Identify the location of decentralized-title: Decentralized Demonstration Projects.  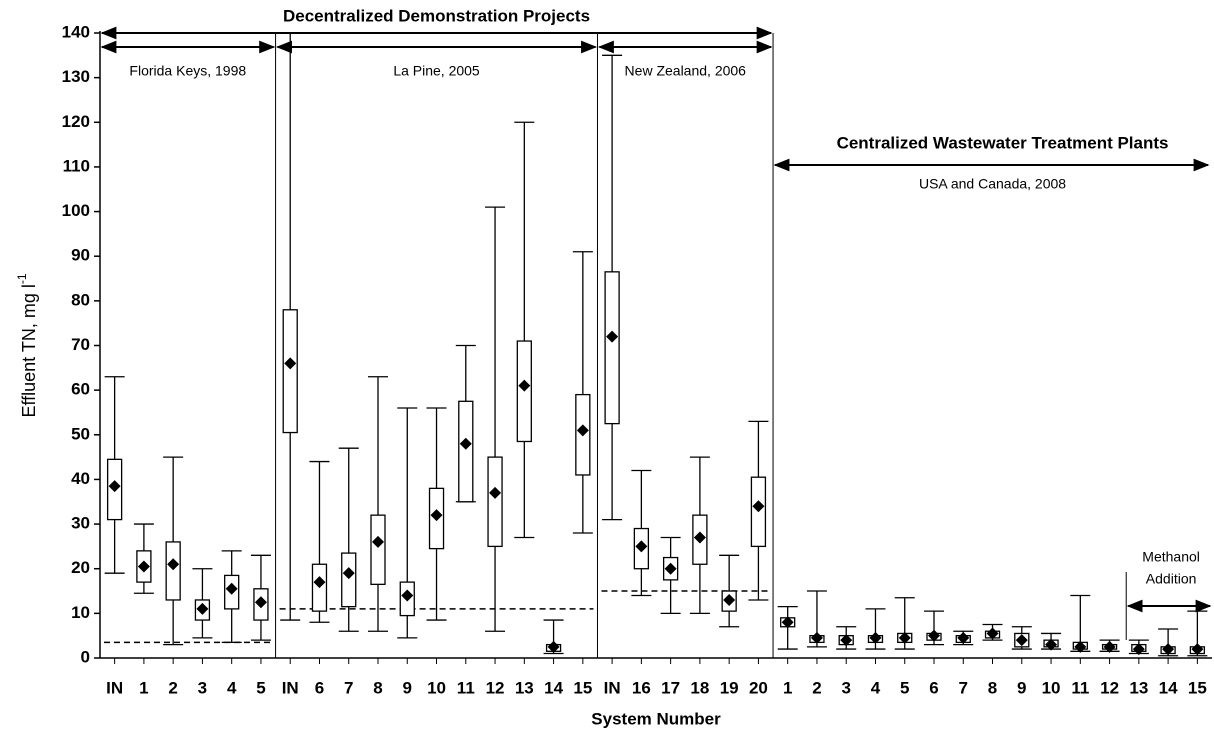
(436, 15).